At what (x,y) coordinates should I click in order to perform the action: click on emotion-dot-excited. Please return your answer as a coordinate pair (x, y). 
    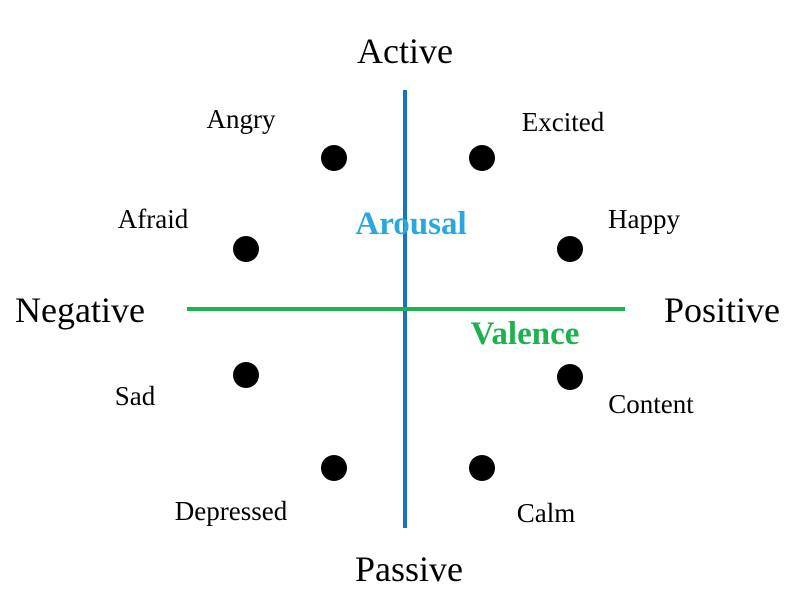
    Looking at the image, I should click on (482, 158).